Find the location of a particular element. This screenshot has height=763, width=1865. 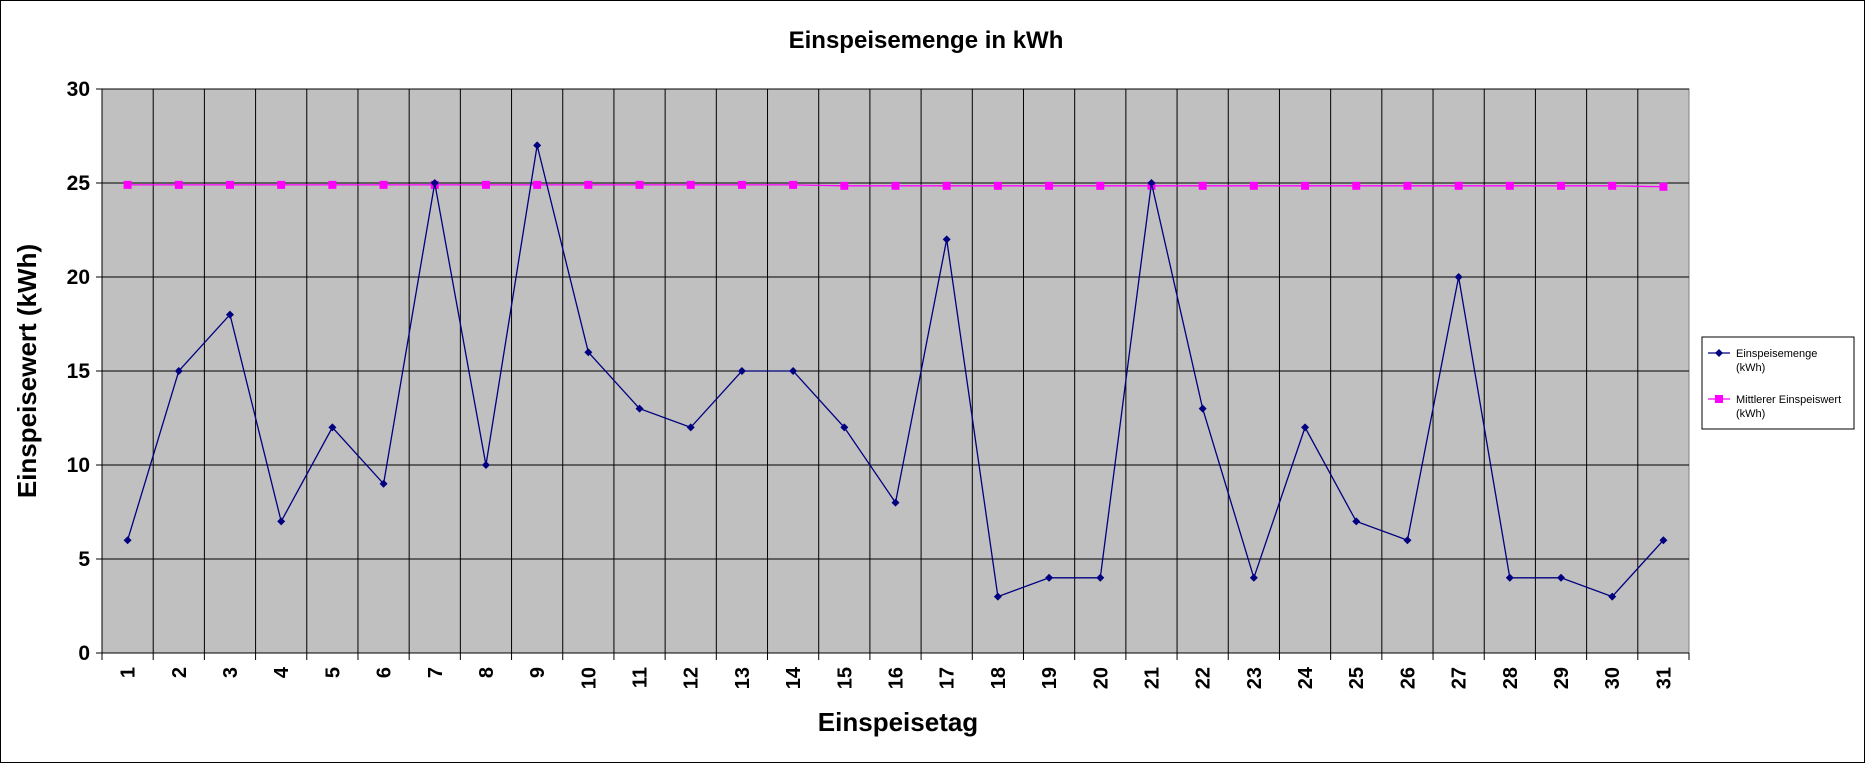

y-tick-label: 20 is located at coordinates (78, 277).